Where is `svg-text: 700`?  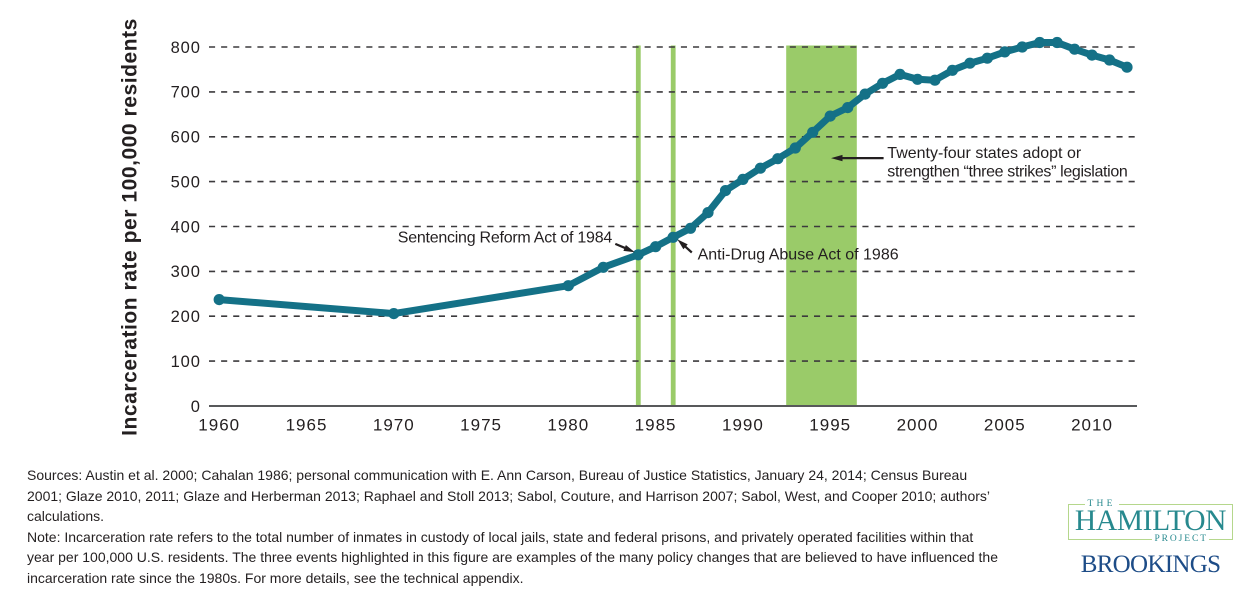
svg-text: 700 is located at coordinates (186, 93).